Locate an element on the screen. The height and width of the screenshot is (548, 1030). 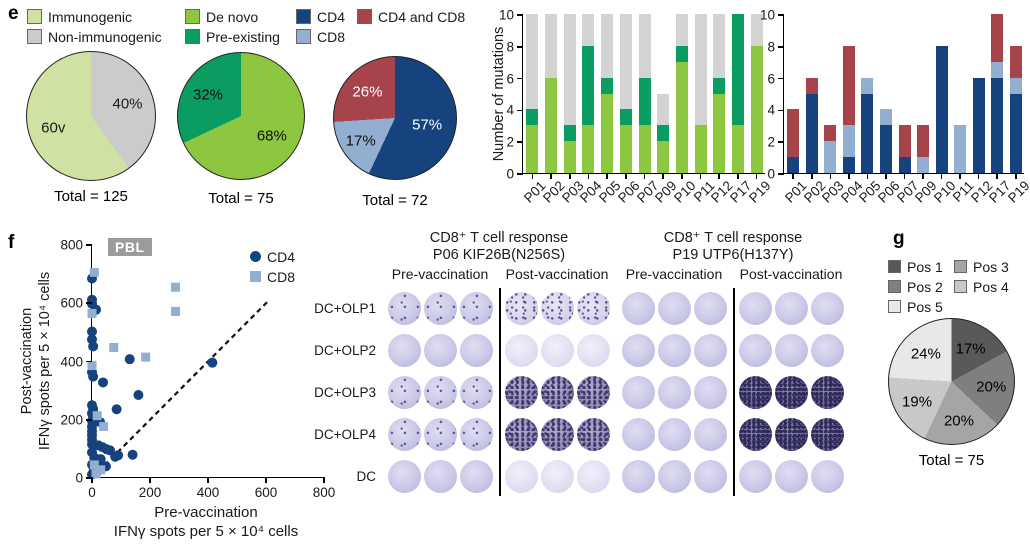
legend-label: Pos 5 is located at coordinates (925, 306).